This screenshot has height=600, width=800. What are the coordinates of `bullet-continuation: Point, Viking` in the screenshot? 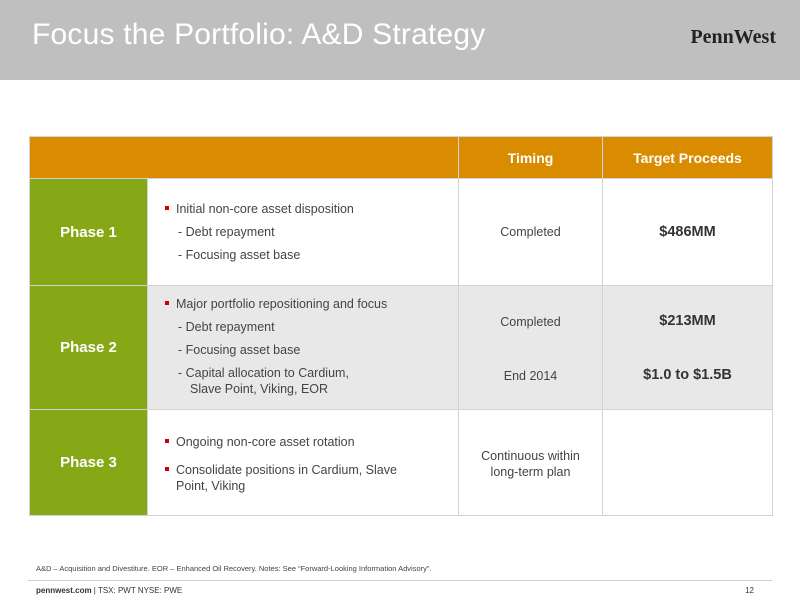 It's located at (211, 486).